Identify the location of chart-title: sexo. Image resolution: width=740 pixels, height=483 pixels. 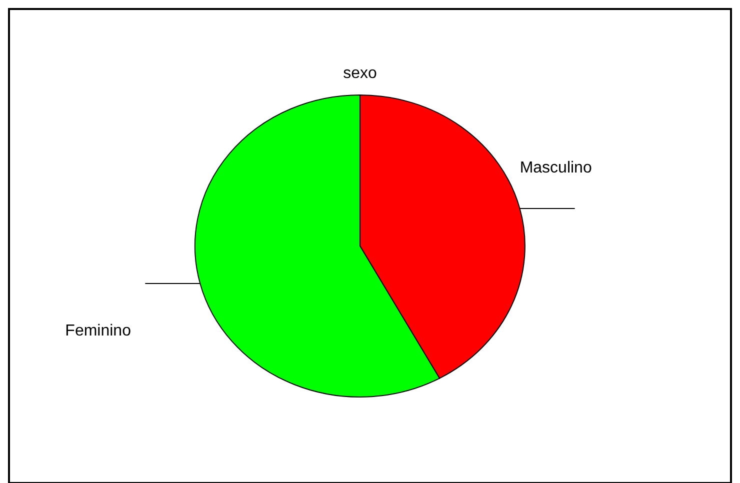
(360, 73).